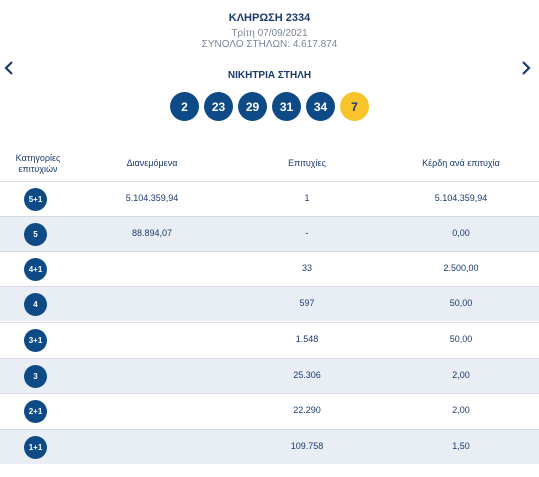  What do you see at coordinates (35, 447) in the screenshot?
I see `category-badge: 1+1` at bounding box center [35, 447].